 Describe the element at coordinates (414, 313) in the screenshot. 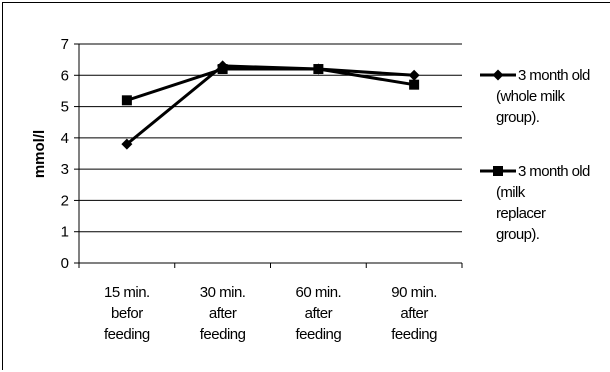

I see `x-category-label: 90 min. after feeding` at that location.